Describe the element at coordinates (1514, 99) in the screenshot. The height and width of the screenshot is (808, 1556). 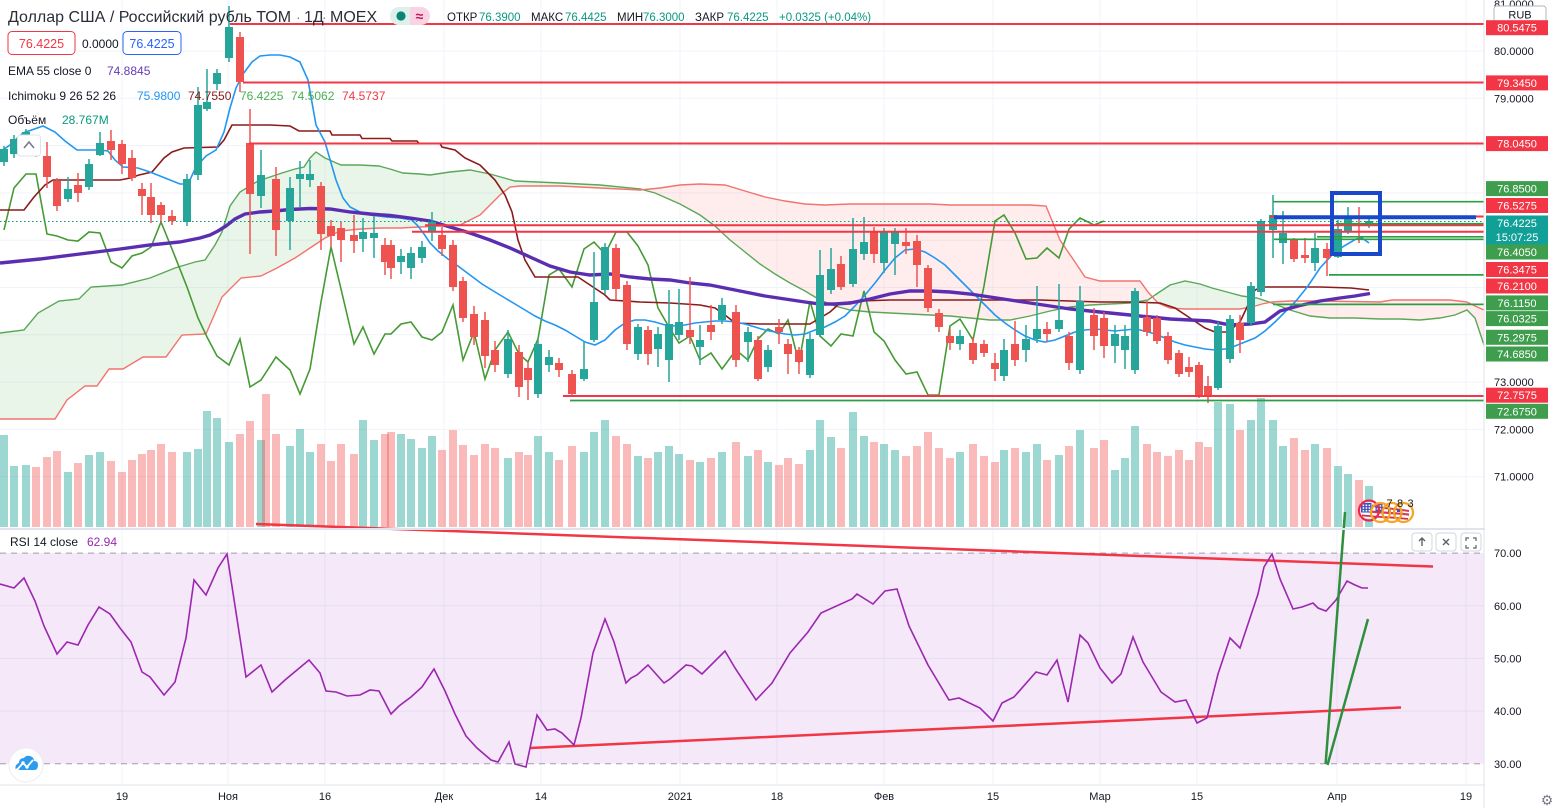
I see `svg-text: 79.0000` at that location.